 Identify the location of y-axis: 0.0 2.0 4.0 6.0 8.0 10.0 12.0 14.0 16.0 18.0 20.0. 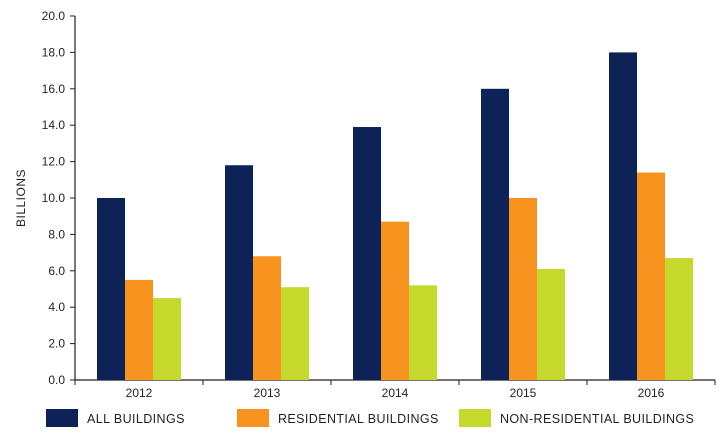
(59, 198).